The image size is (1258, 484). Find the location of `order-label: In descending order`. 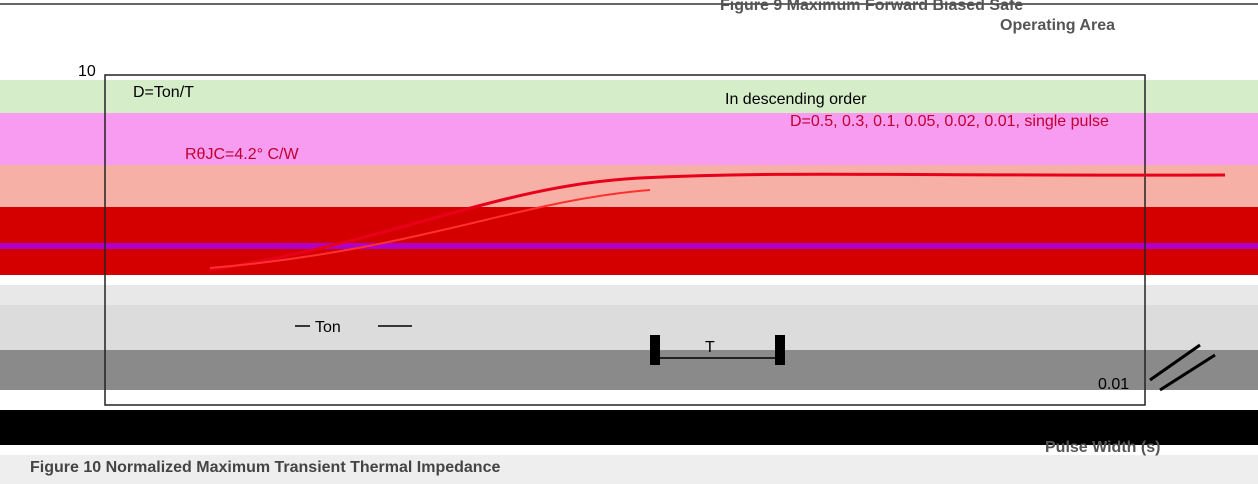

order-label: In descending order is located at coordinates (796, 99).